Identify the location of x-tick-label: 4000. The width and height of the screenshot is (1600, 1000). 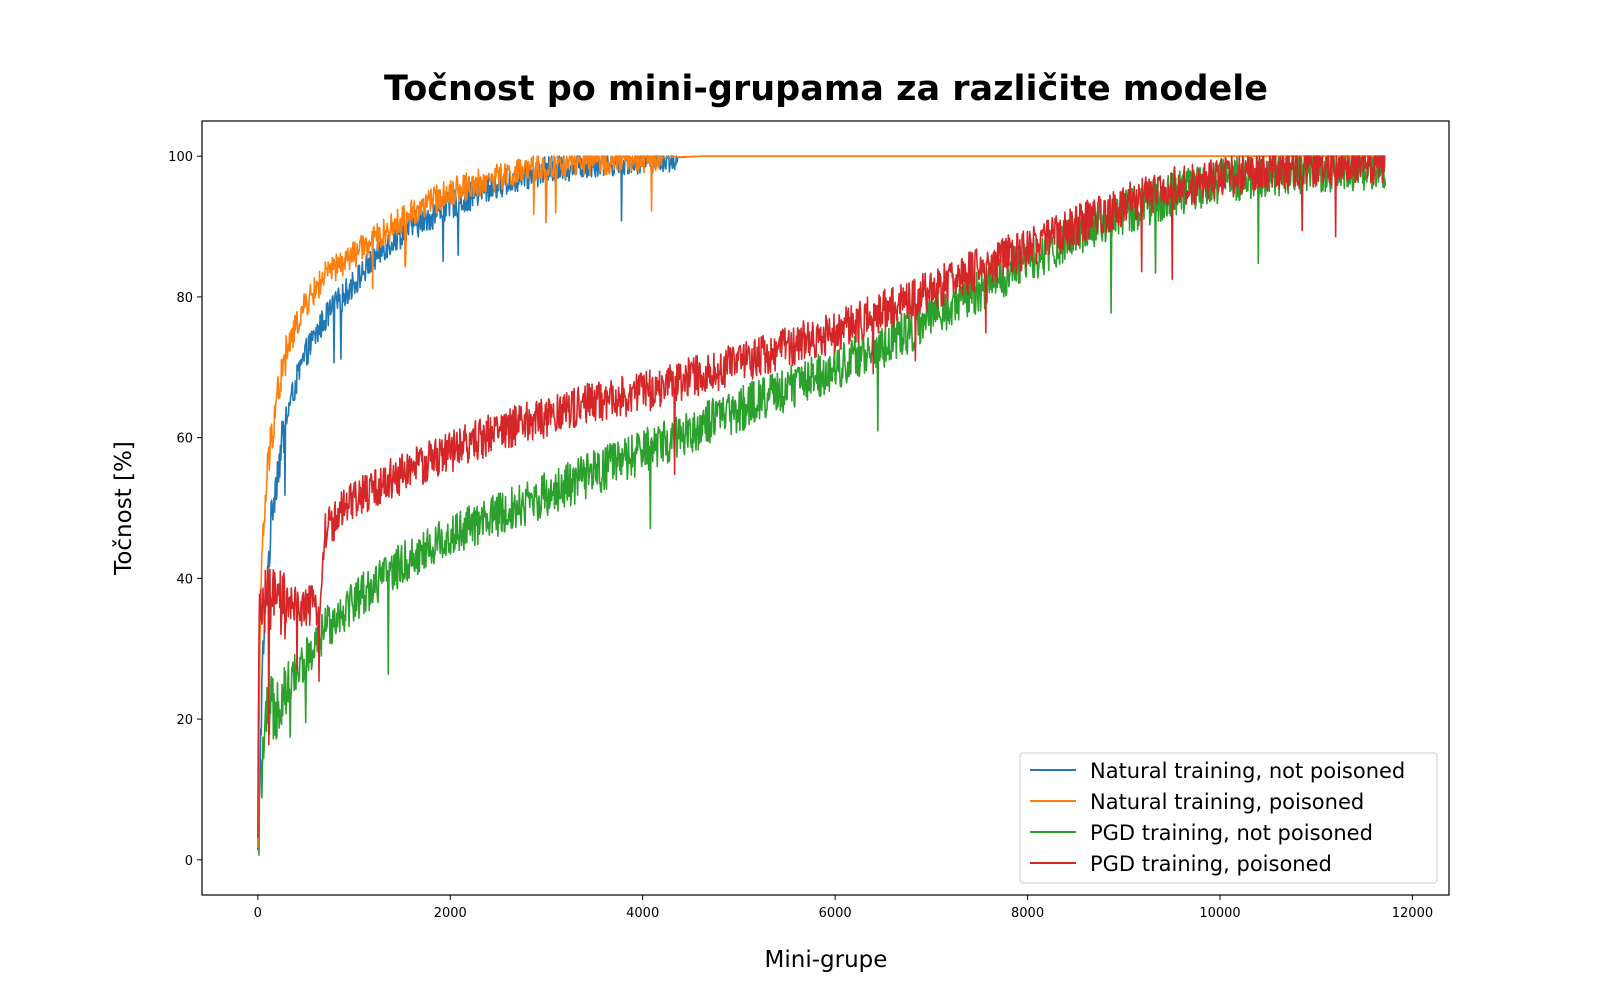
(642, 913).